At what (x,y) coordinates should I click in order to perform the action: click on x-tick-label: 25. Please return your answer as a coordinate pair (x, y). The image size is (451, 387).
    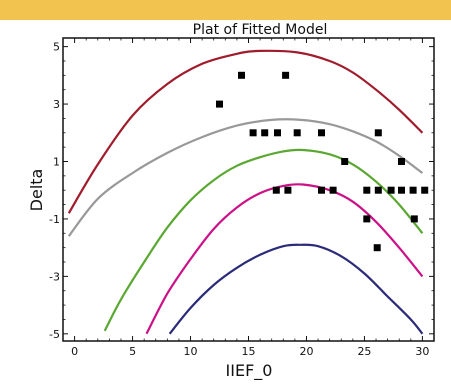
    Looking at the image, I should click on (364, 351).